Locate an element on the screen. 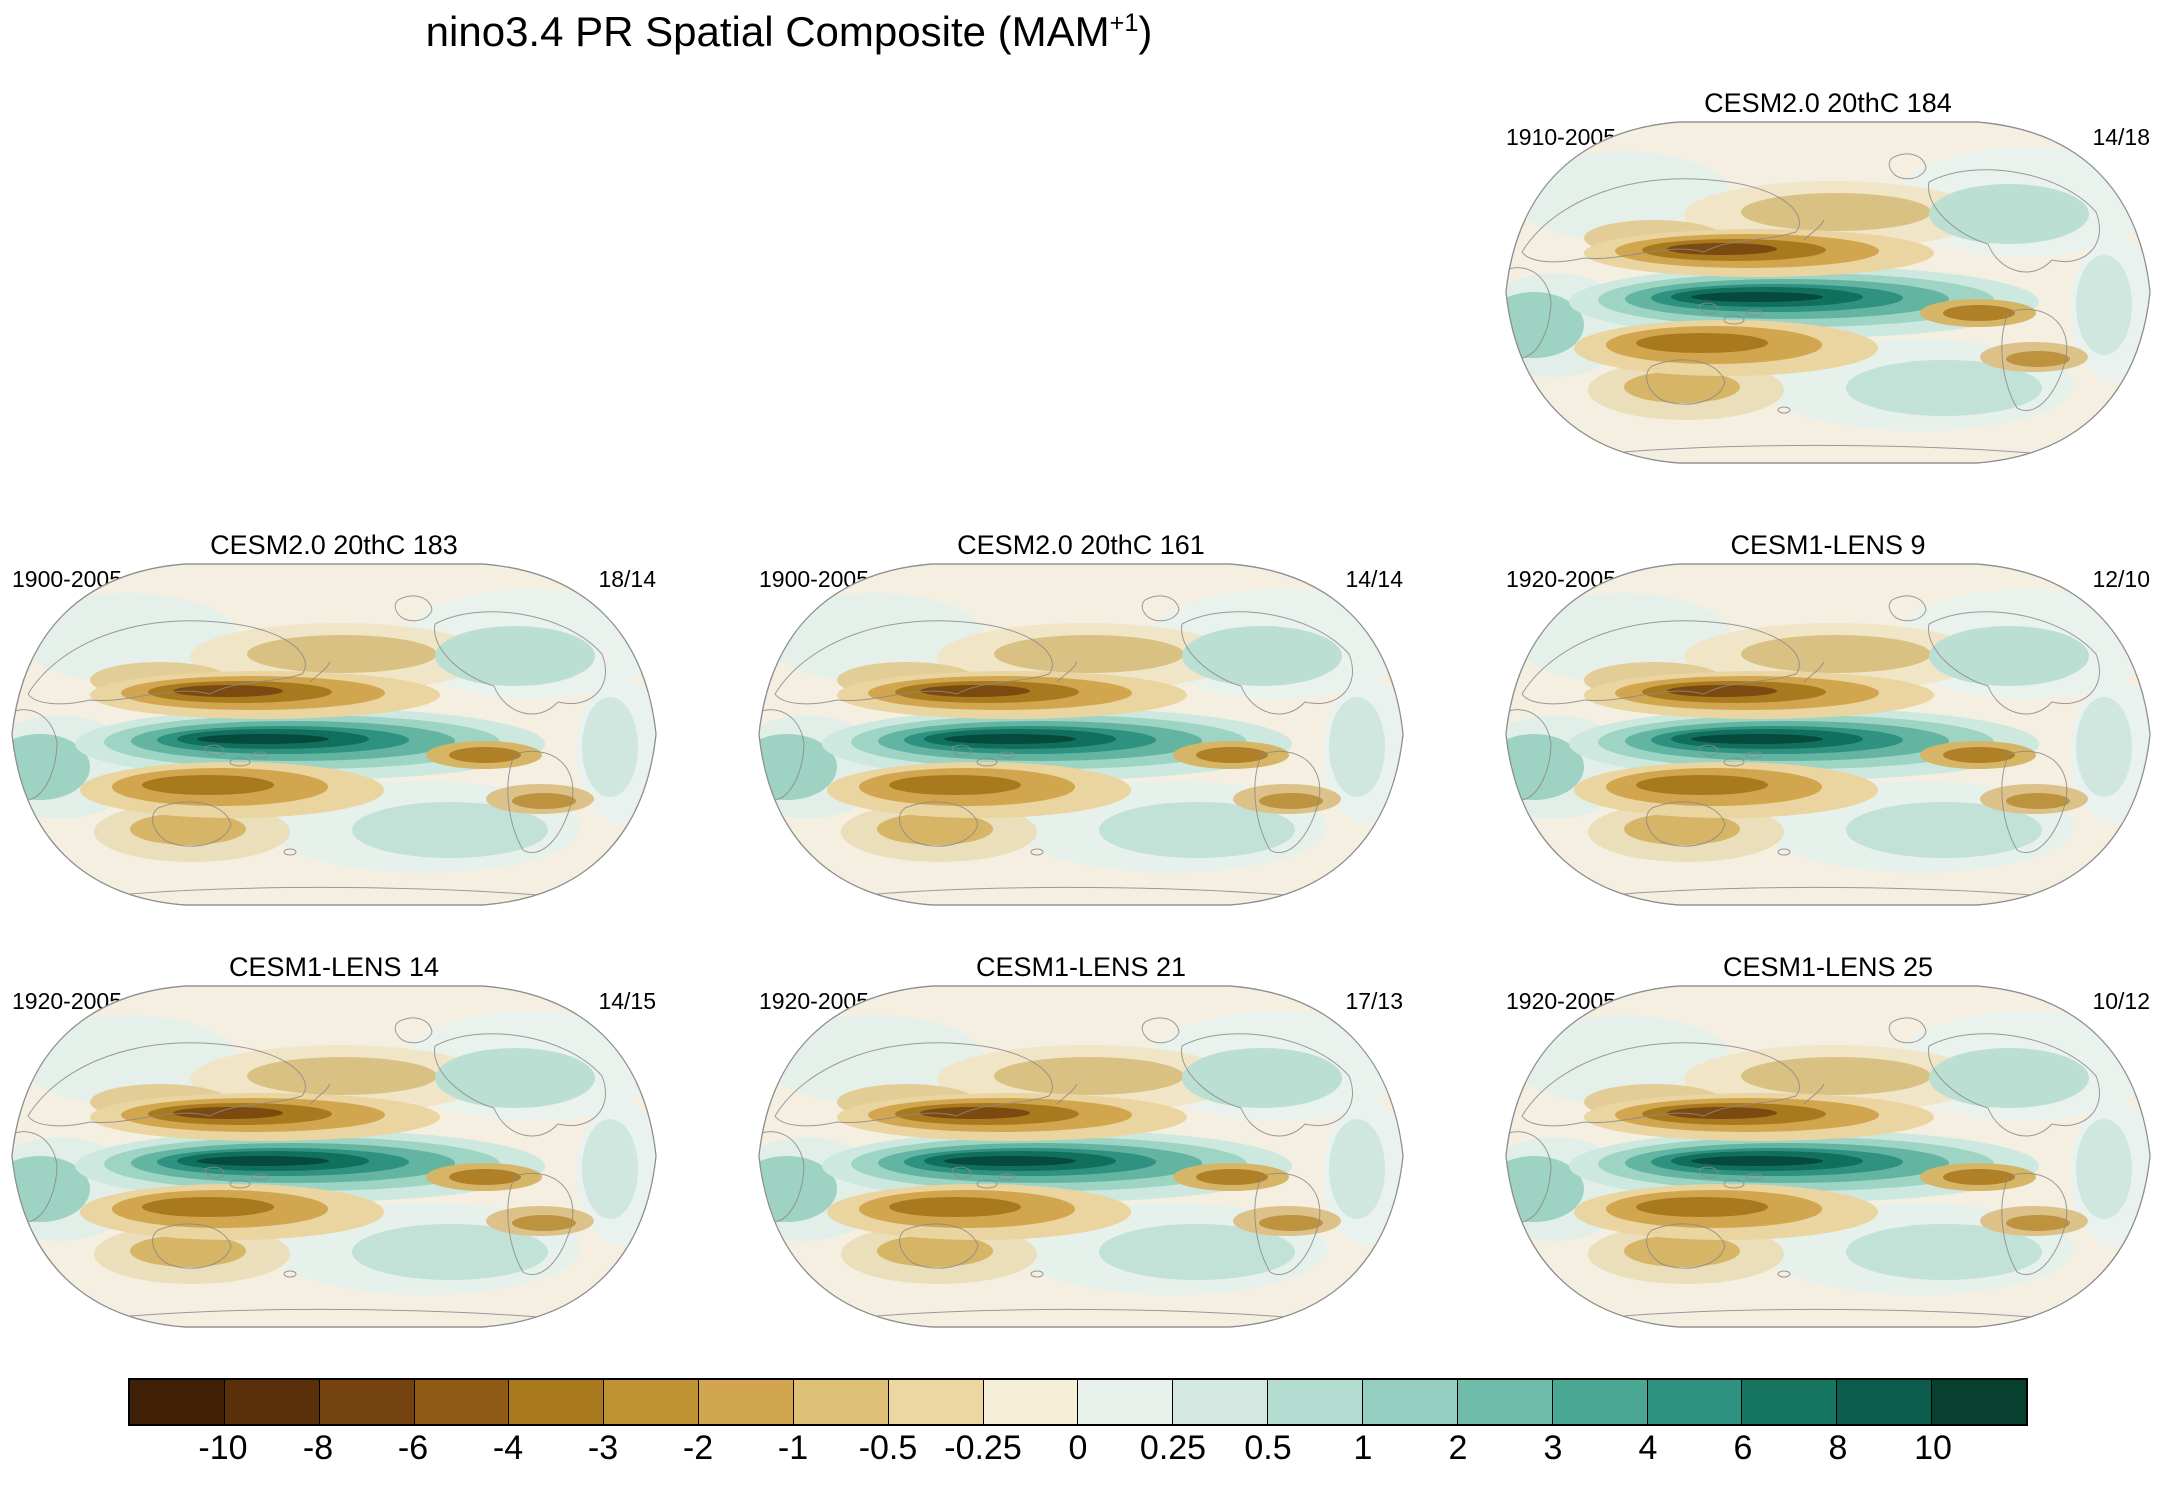 The width and height of the screenshot is (2158, 1495). colorbar-tick-label: -0.5 is located at coordinates (888, 1448).